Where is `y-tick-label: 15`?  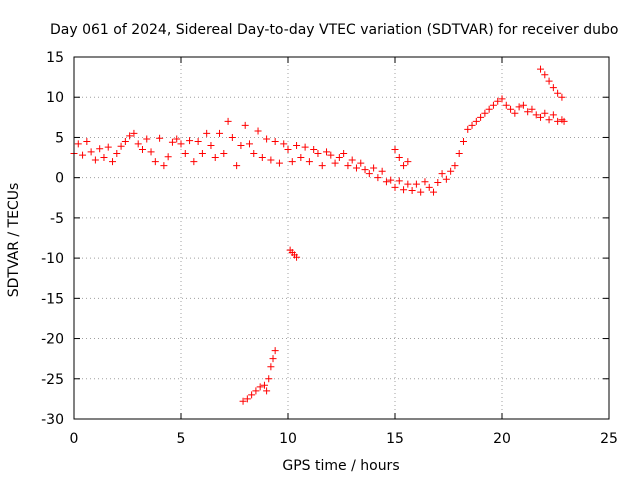
y-tick-label: 15 is located at coordinates (55, 58).